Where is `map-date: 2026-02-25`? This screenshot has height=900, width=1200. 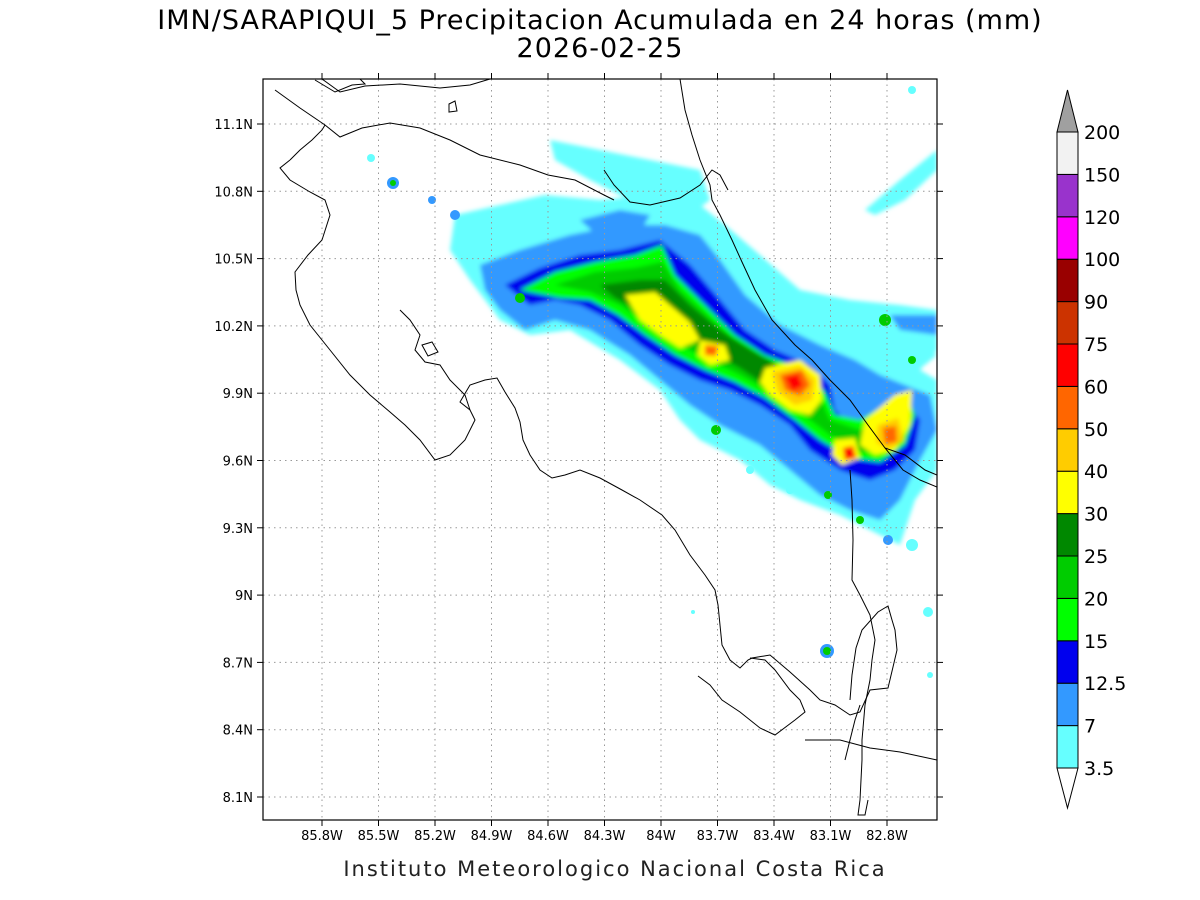 map-date: 2026-02-25 is located at coordinates (600, 48).